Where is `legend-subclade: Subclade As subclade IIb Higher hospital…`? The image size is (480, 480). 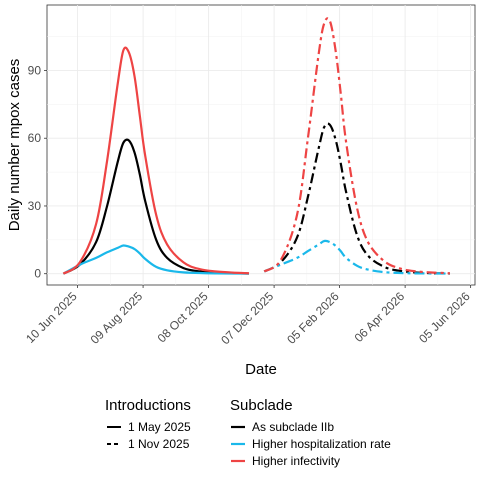 legend-subclade: Subclade As subclade IIb Higher hospital… is located at coordinates (310, 432).